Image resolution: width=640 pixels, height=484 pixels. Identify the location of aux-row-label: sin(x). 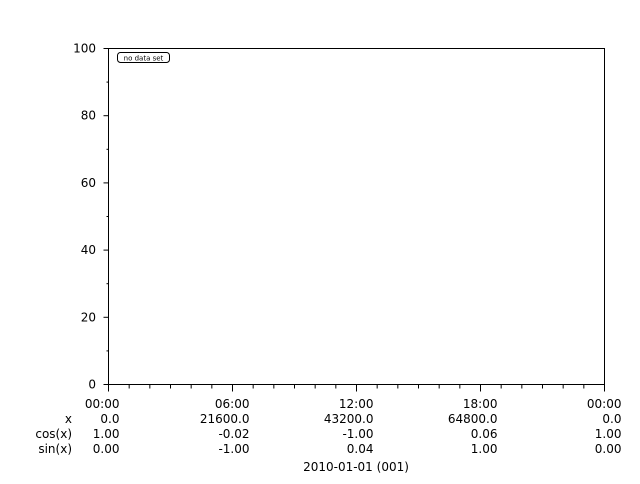
(55, 449).